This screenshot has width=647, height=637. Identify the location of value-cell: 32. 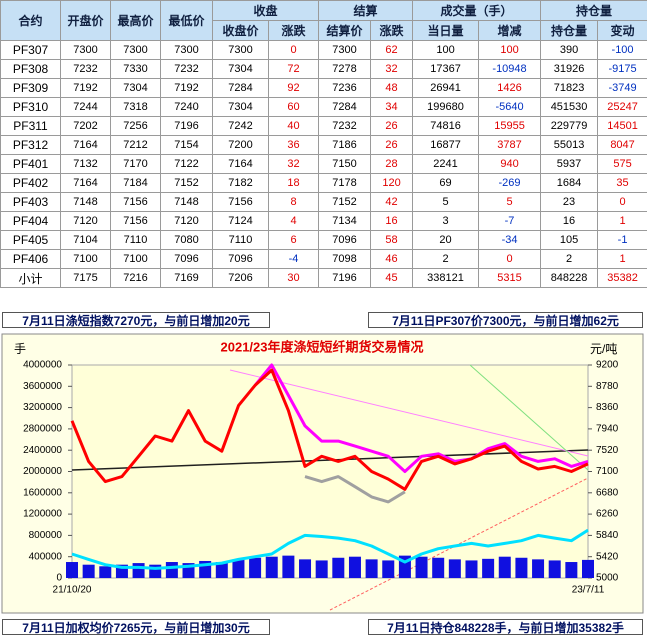
(392, 69).